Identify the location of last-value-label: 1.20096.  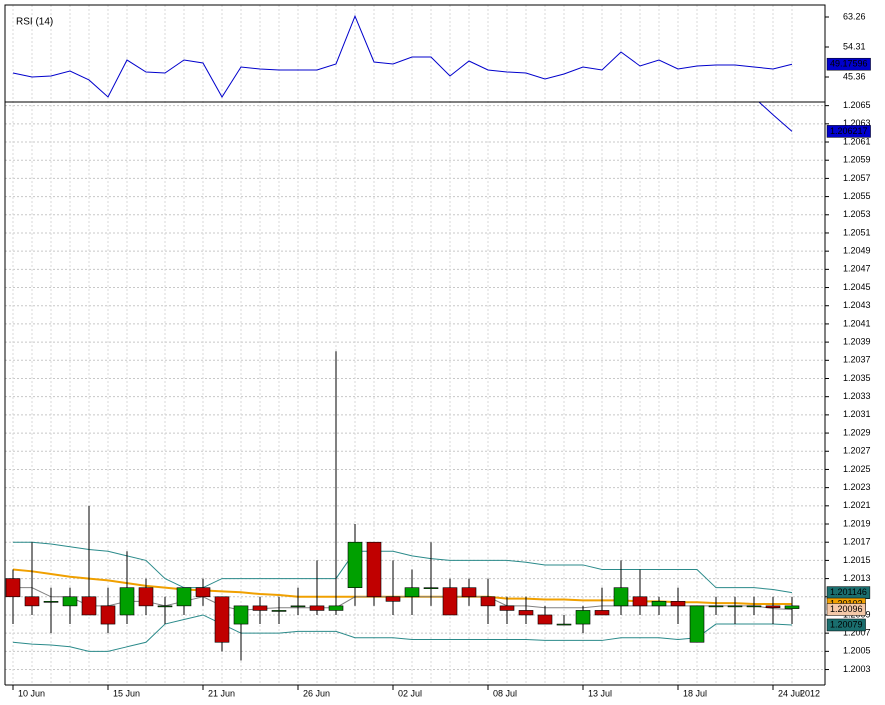
(846, 609).